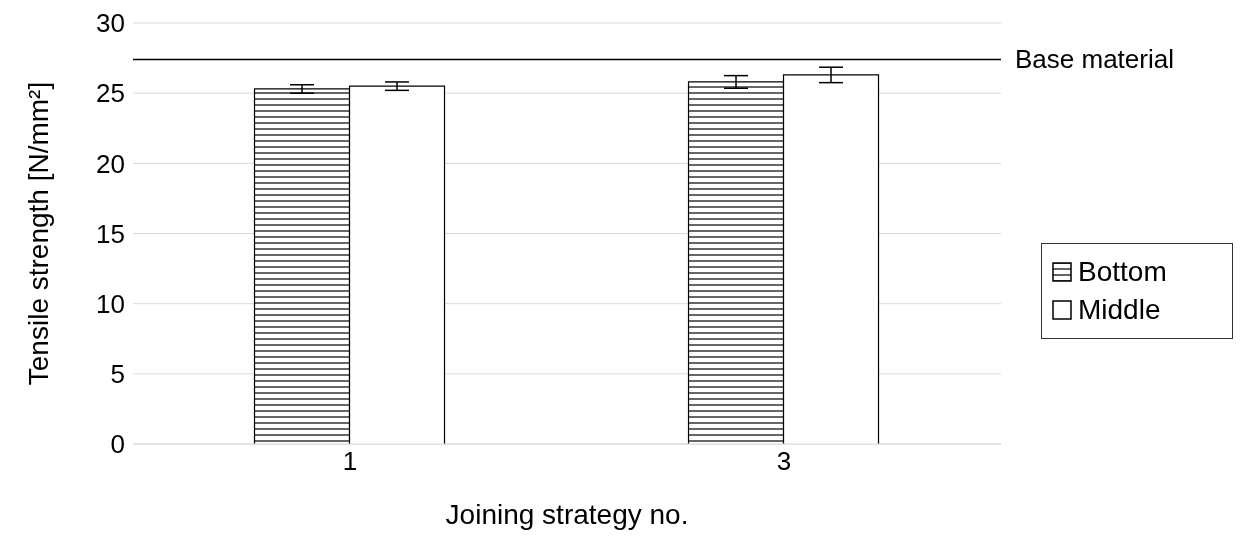  What do you see at coordinates (117, 374) in the screenshot?
I see `y-tick-label: 5` at bounding box center [117, 374].